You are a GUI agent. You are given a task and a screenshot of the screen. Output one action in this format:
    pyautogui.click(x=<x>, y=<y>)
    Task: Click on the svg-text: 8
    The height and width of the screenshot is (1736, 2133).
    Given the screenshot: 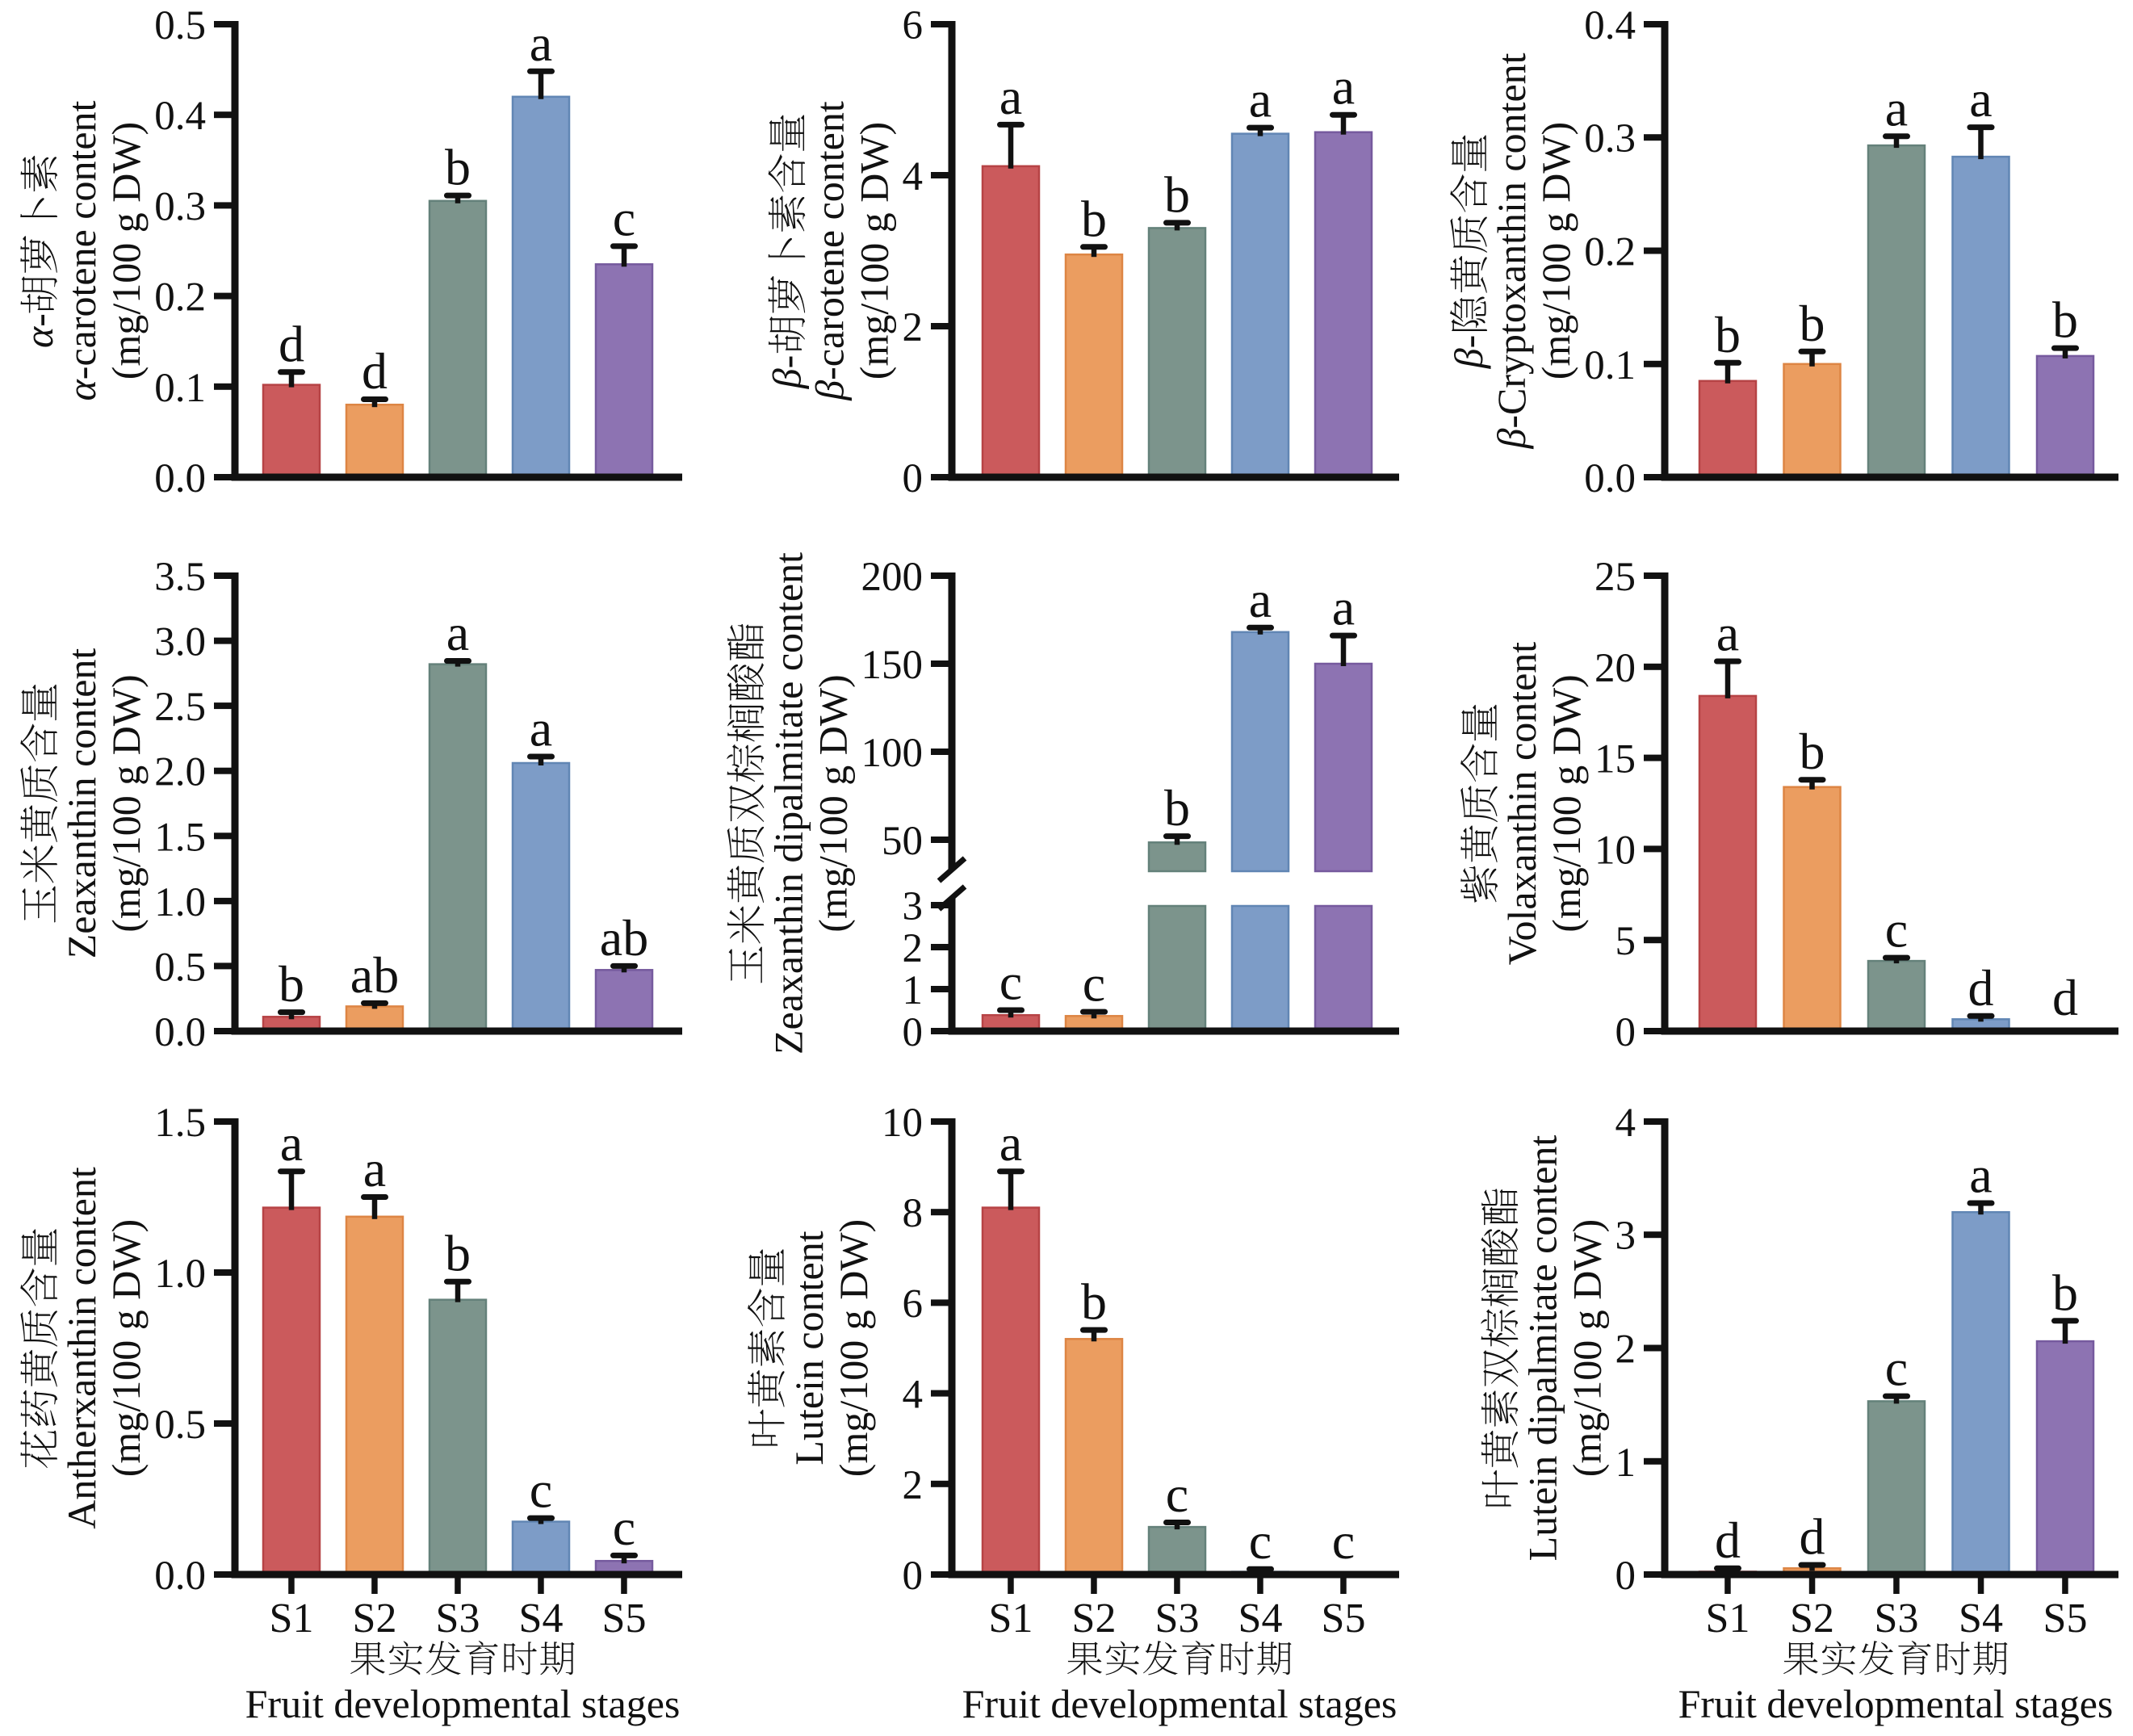 What is the action you would take?
    pyautogui.click(x=914, y=1213)
    